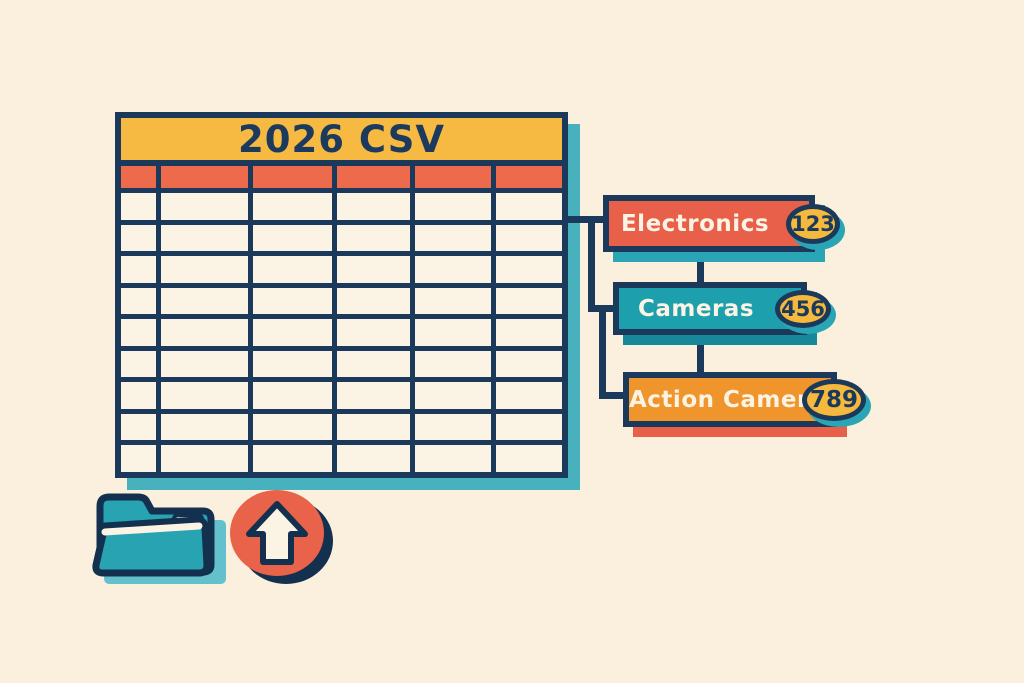  I want to click on count-badge: 123, so click(813, 223).